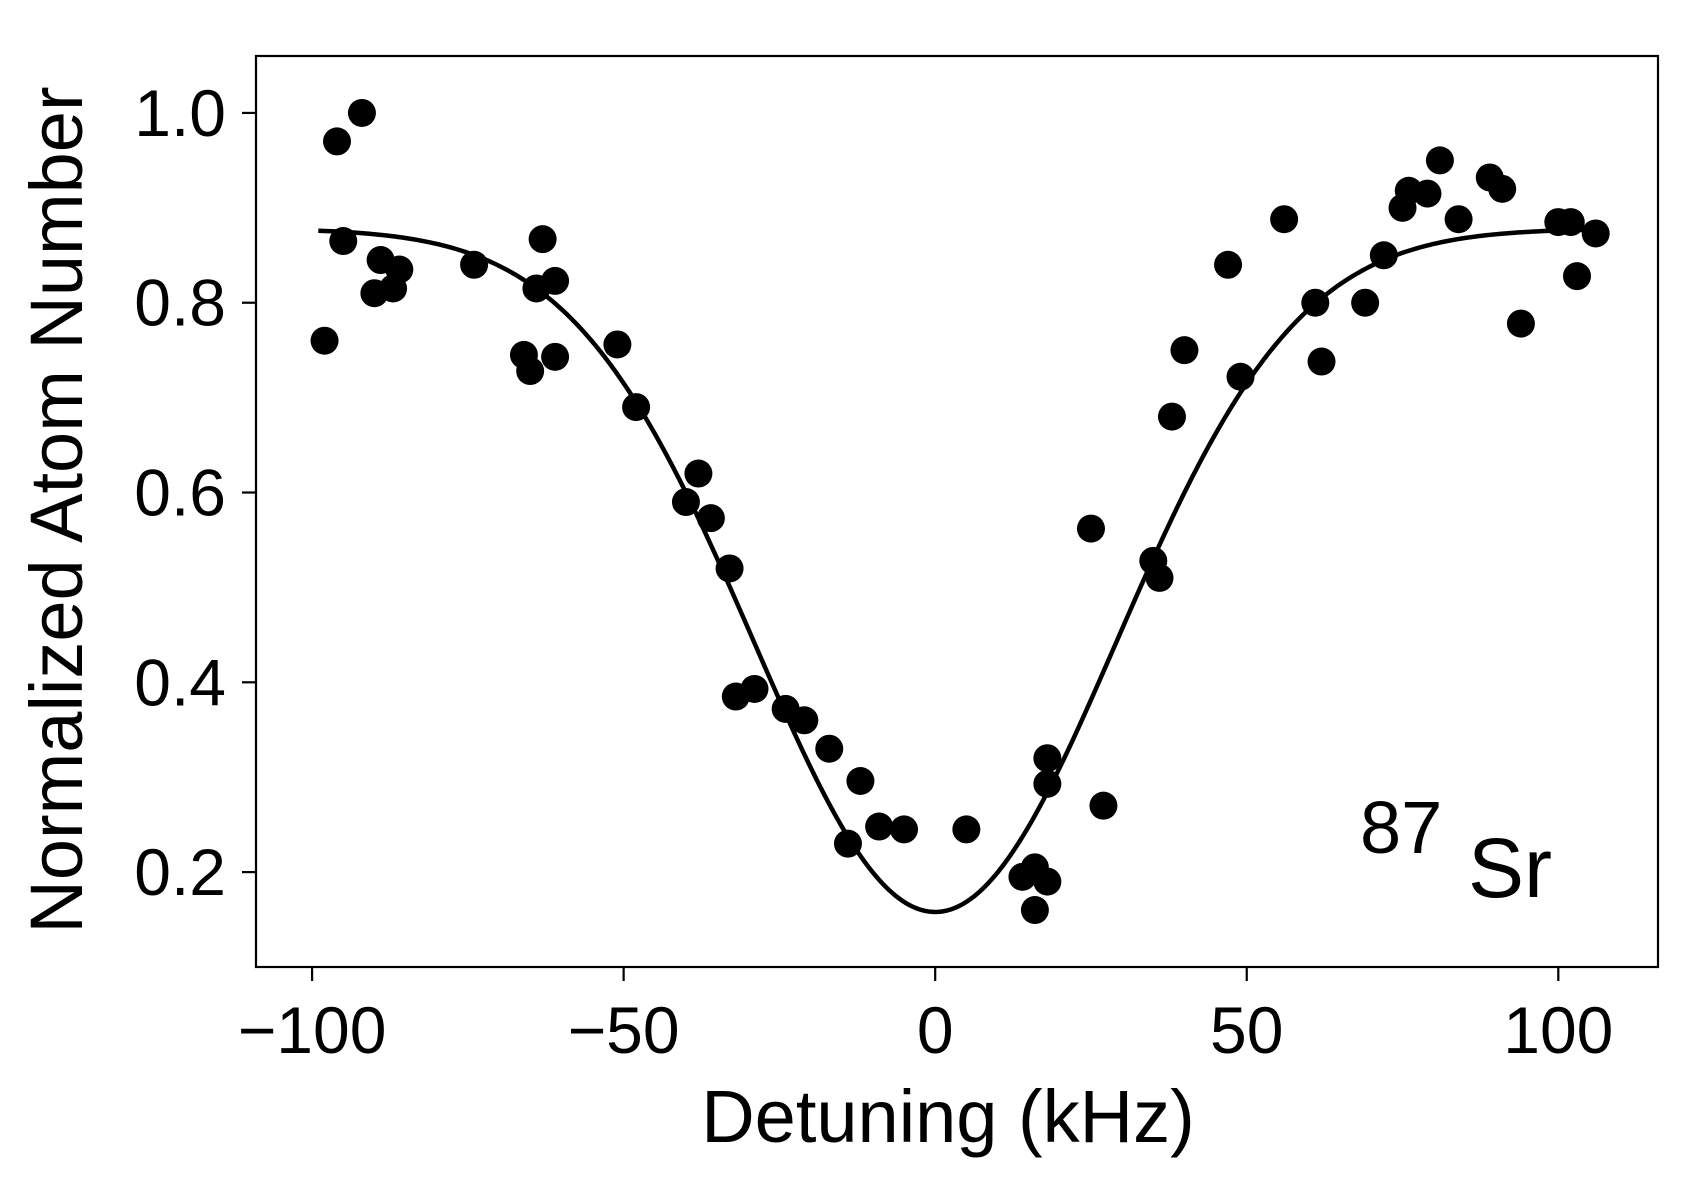  What do you see at coordinates (312, 1030) in the screenshot?
I see `x-tick-label: −100` at bounding box center [312, 1030].